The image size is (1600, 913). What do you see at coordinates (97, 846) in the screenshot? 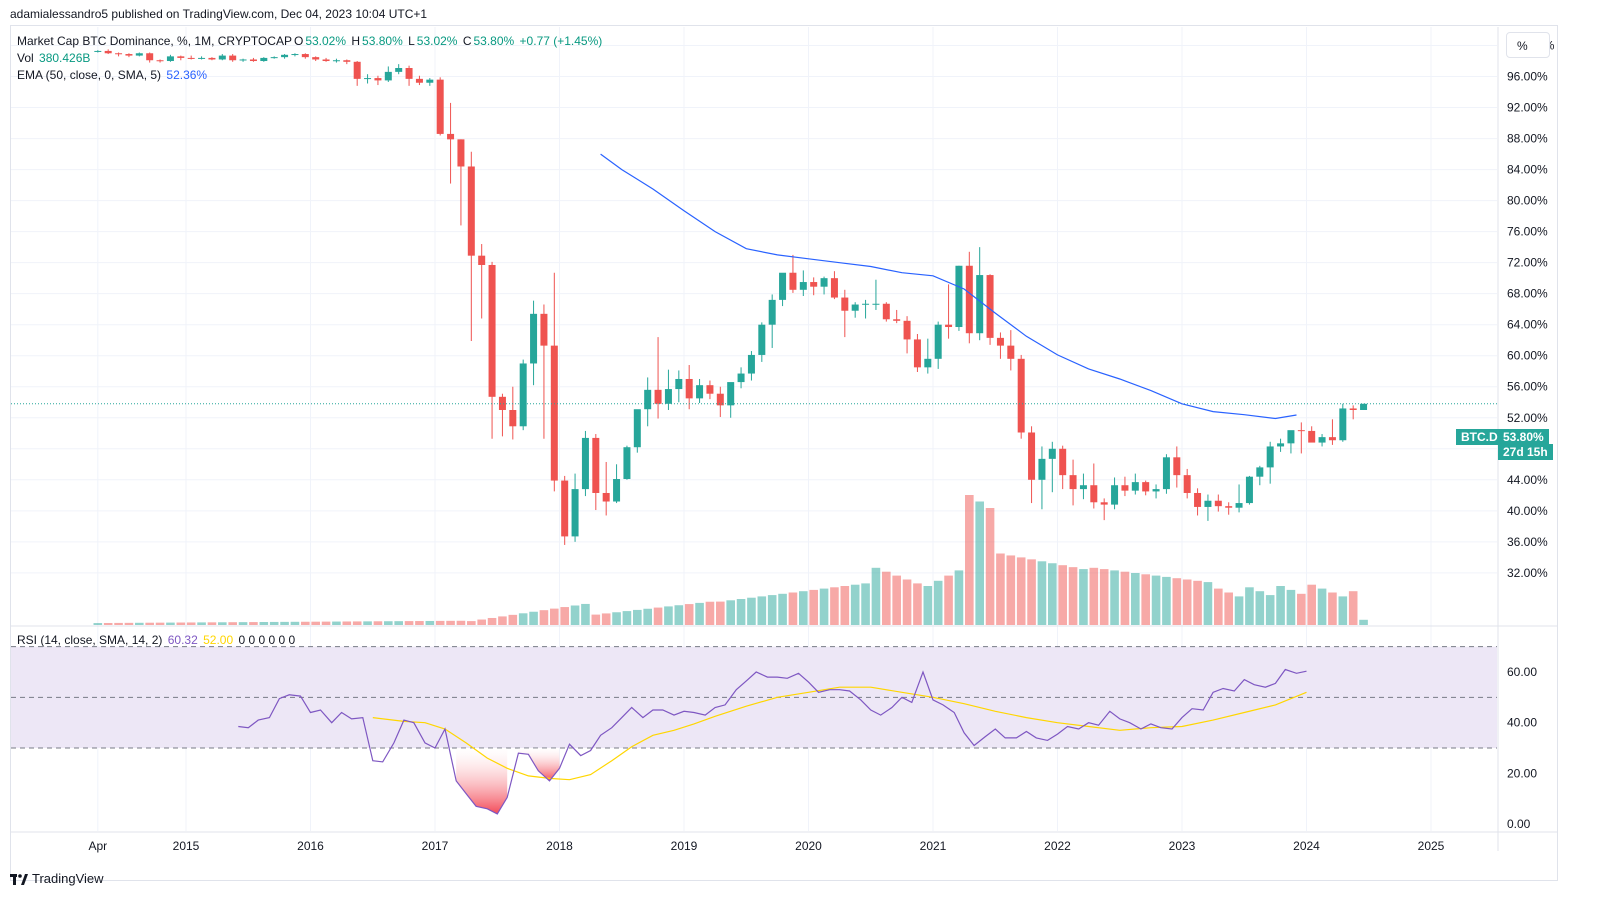
I see `x-tick-label: Apr` at bounding box center [97, 846].